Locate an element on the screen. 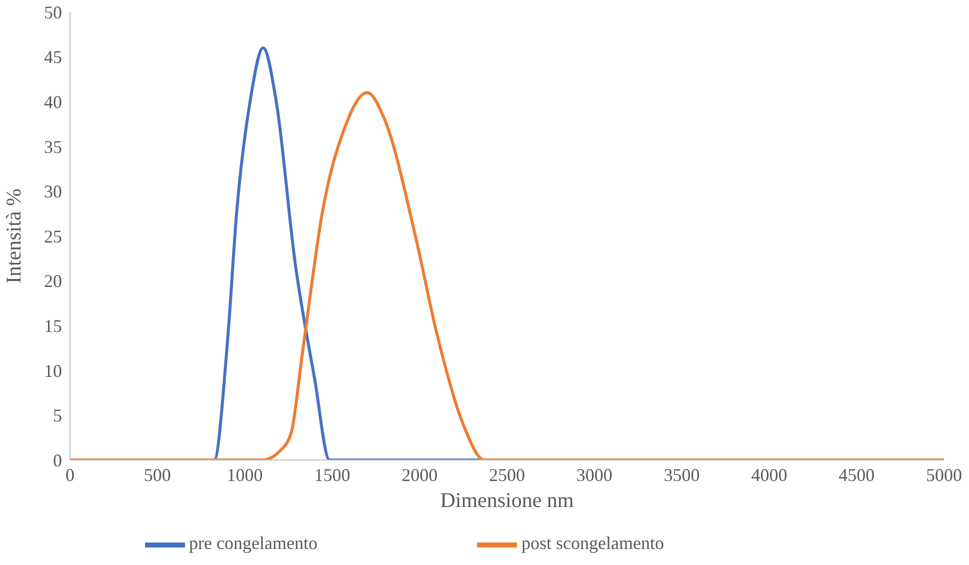 This screenshot has height=565, width=969. x-tick-label: 3000 is located at coordinates (594, 474).